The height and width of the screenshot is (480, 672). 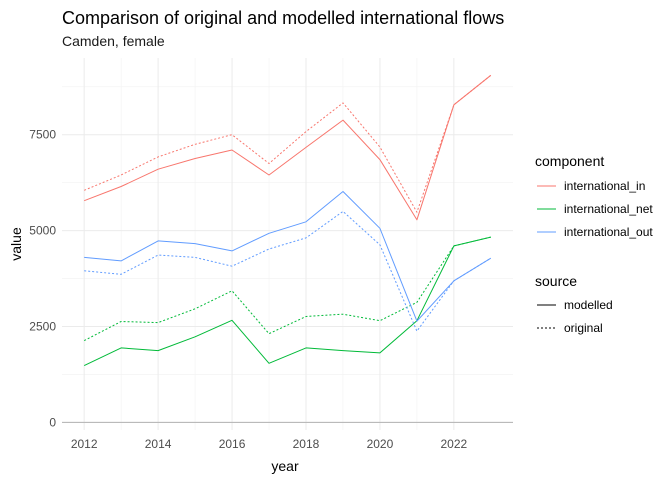 I want to click on x-tick-label: 2016, so click(x=232, y=444).